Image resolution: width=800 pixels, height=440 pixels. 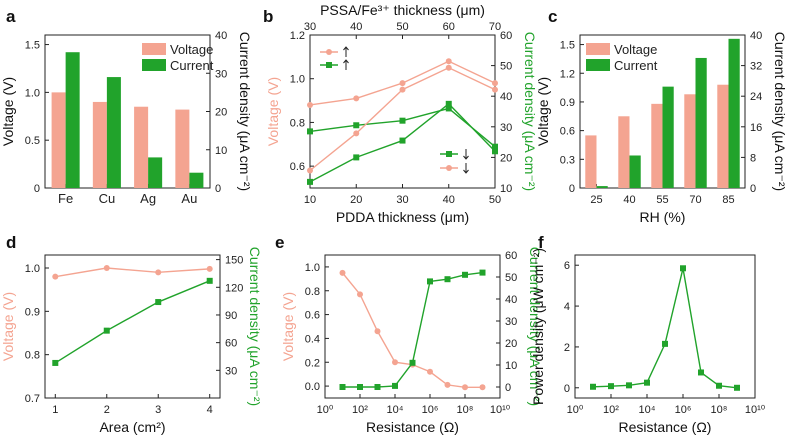 I want to click on x-tick-label: 2, so click(x=107, y=410).